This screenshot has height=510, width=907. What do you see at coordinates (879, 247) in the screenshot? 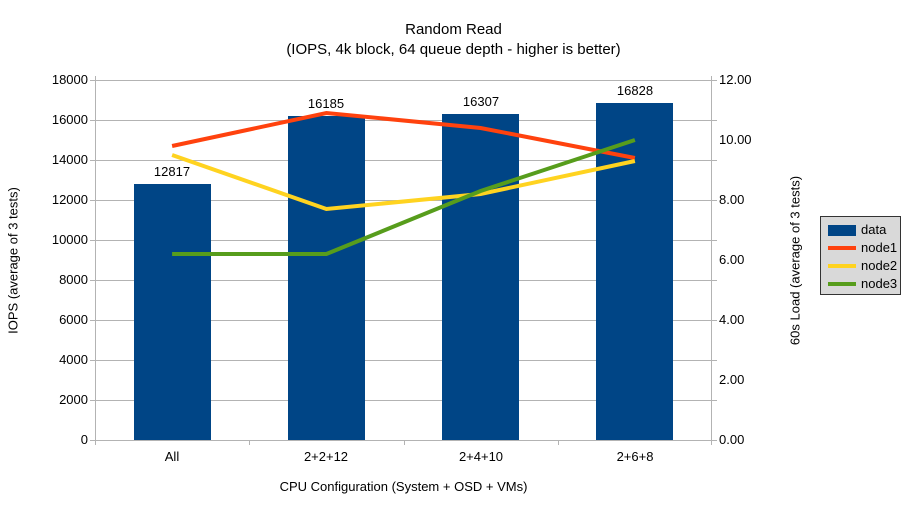
I see `legend-label: node1` at bounding box center [879, 247].